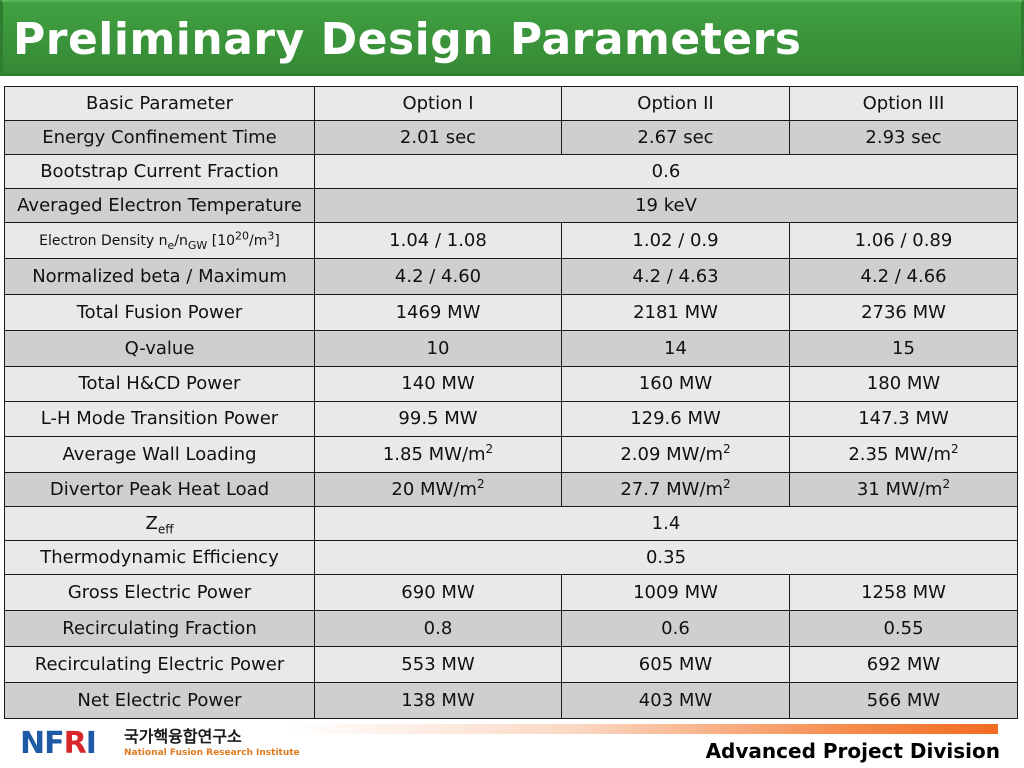  Describe the element at coordinates (438, 454) in the screenshot. I see `cell-option-1: 1.85 MW/m2` at that location.